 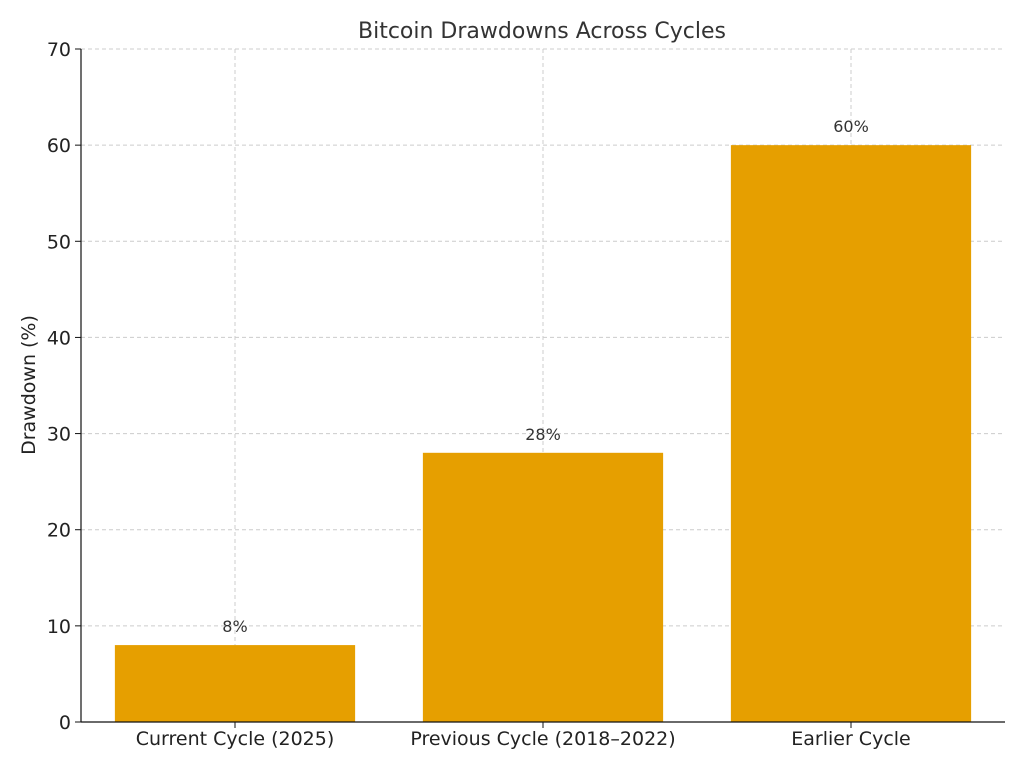 I want to click on y-tick-label: 20, so click(x=59, y=531).